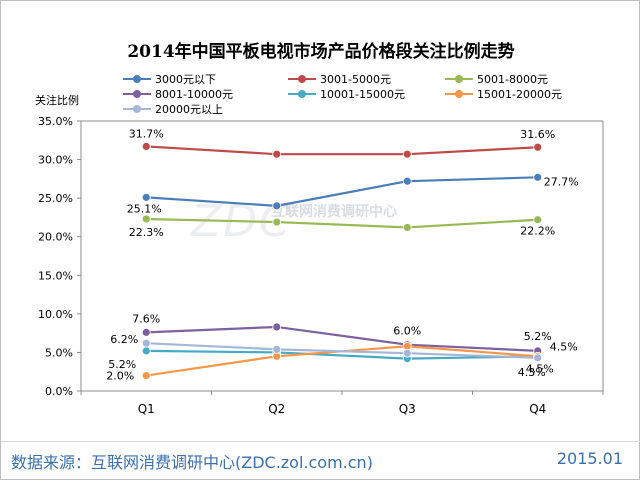  What do you see at coordinates (120, 376) in the screenshot?
I see `data-label: 2.0%` at bounding box center [120, 376].